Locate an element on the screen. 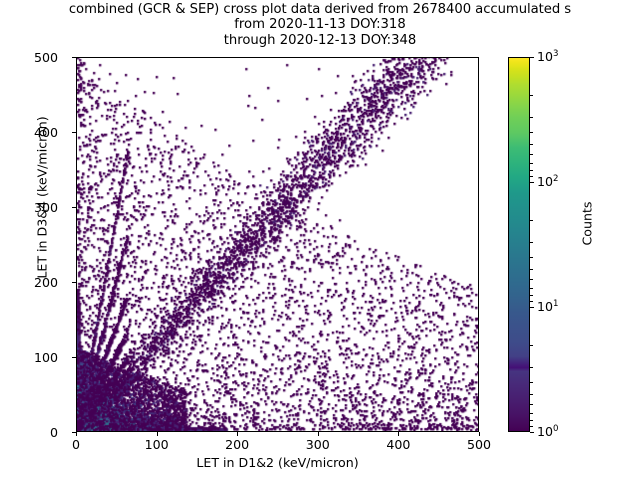 The height and width of the screenshot is (480, 640). figure-title-line-2: from 2020-11-13 DOY:318 is located at coordinates (320, 25).